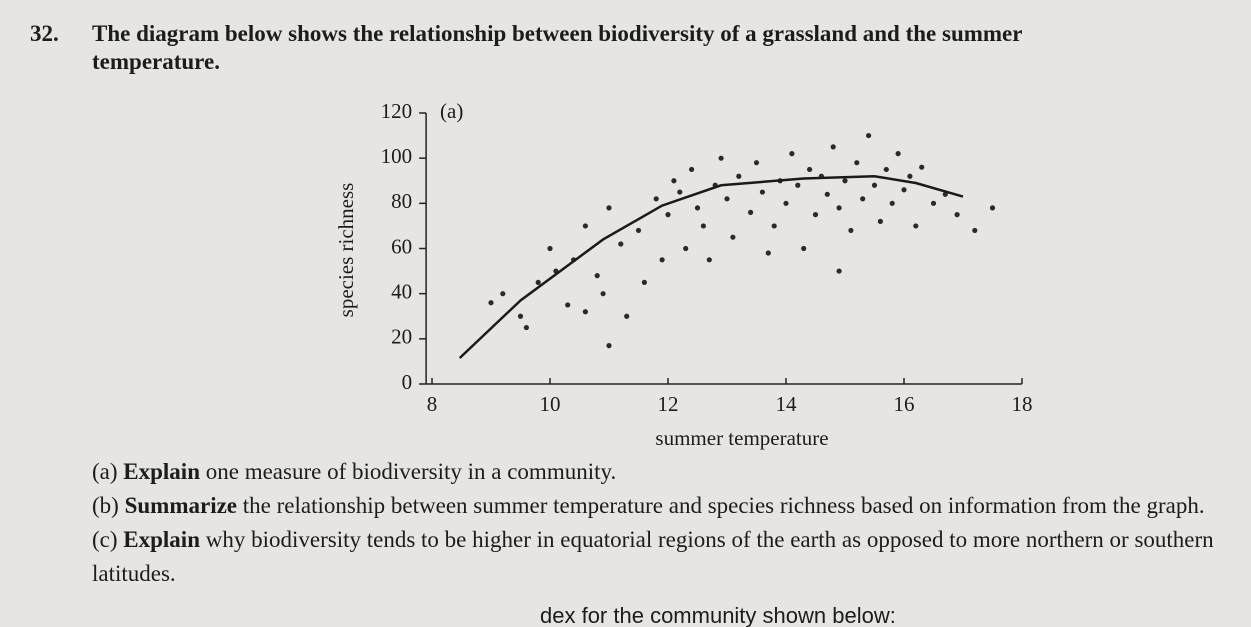 This screenshot has height=627, width=1251. I want to click on x-tick-label: 8, so click(432, 404).